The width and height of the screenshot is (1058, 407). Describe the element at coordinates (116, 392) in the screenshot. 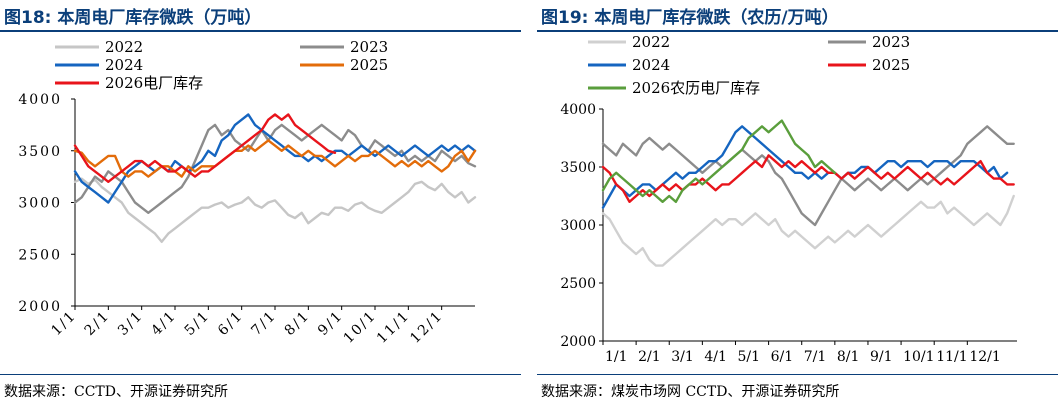

I see `source-note: 数据来源：CCTD、开源证券研究所` at that location.